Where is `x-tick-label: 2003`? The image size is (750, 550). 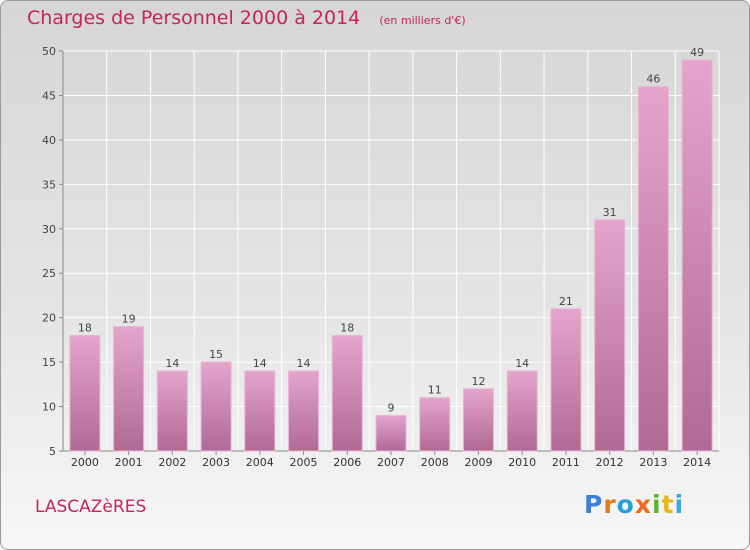 x-tick-label: 2003 is located at coordinates (216, 462).